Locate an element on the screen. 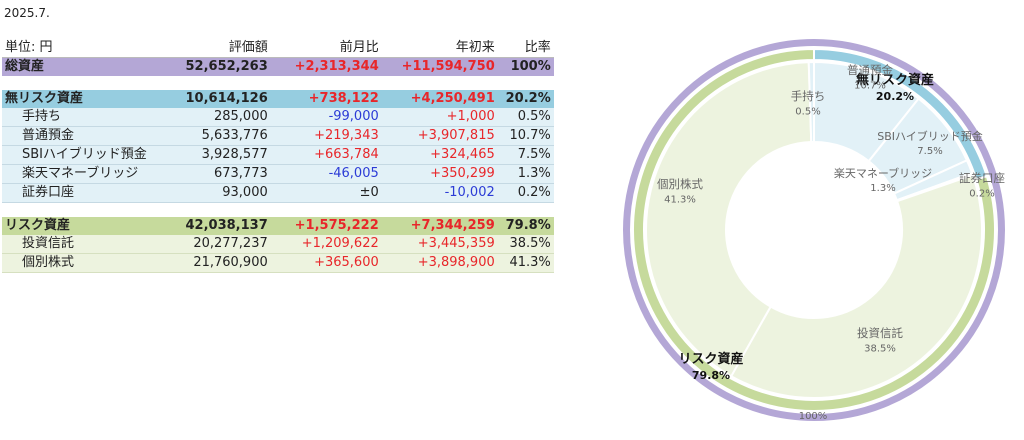 The image size is (1024, 440). donut-inner-value-6: 0.5% is located at coordinates (807, 112).